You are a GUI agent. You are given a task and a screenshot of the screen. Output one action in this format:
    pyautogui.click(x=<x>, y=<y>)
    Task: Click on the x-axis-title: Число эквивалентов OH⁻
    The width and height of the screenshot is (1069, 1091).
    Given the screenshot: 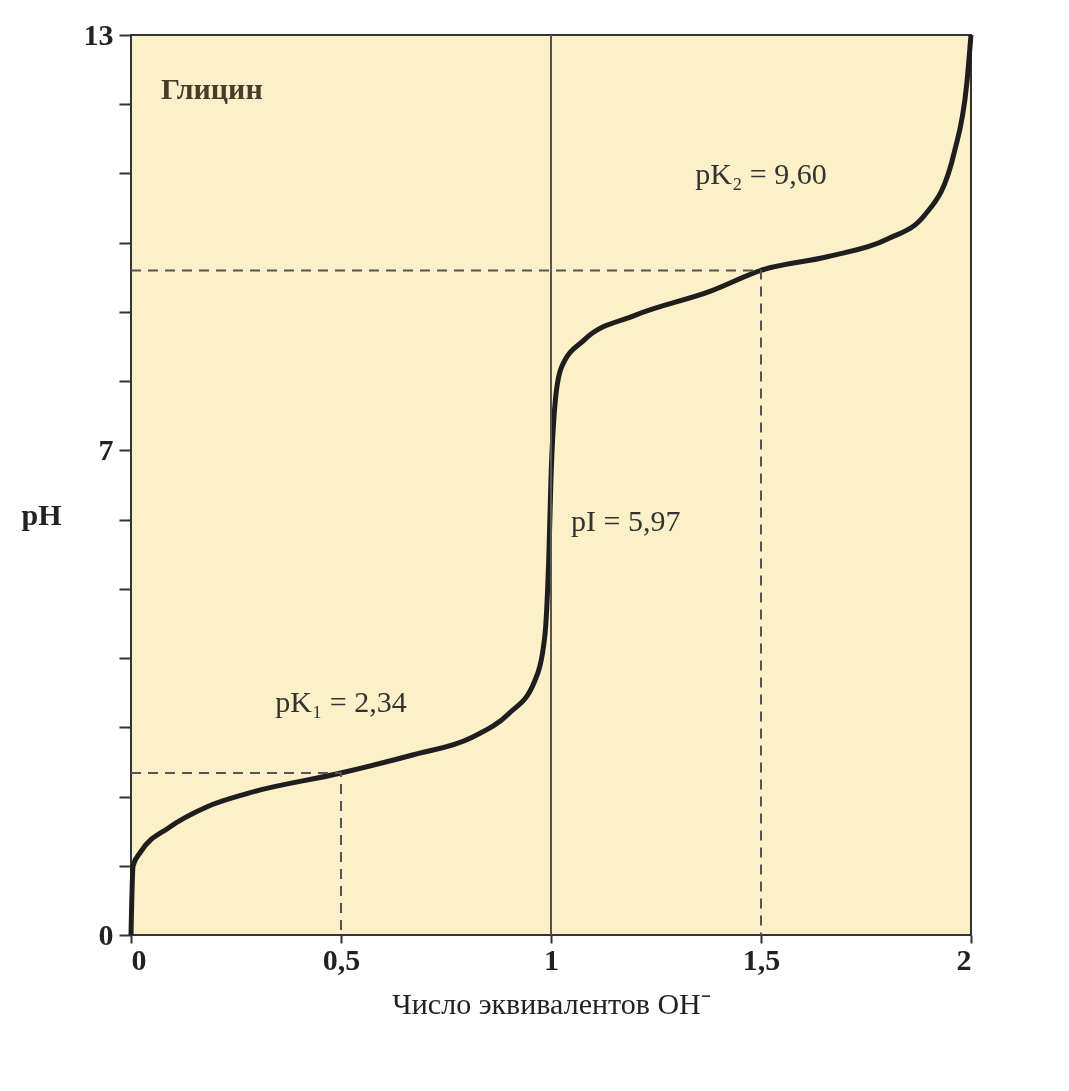 What is the action you would take?
    pyautogui.click(x=551, y=1003)
    